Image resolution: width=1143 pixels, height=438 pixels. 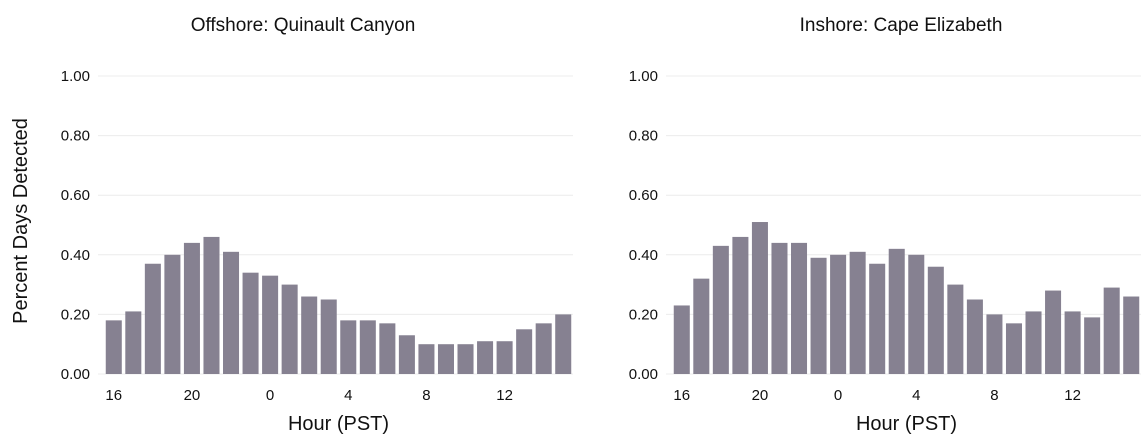 What do you see at coordinates (21, 221) in the screenshot?
I see `shared-y-axis-label: Percent Days Detected` at bounding box center [21, 221].